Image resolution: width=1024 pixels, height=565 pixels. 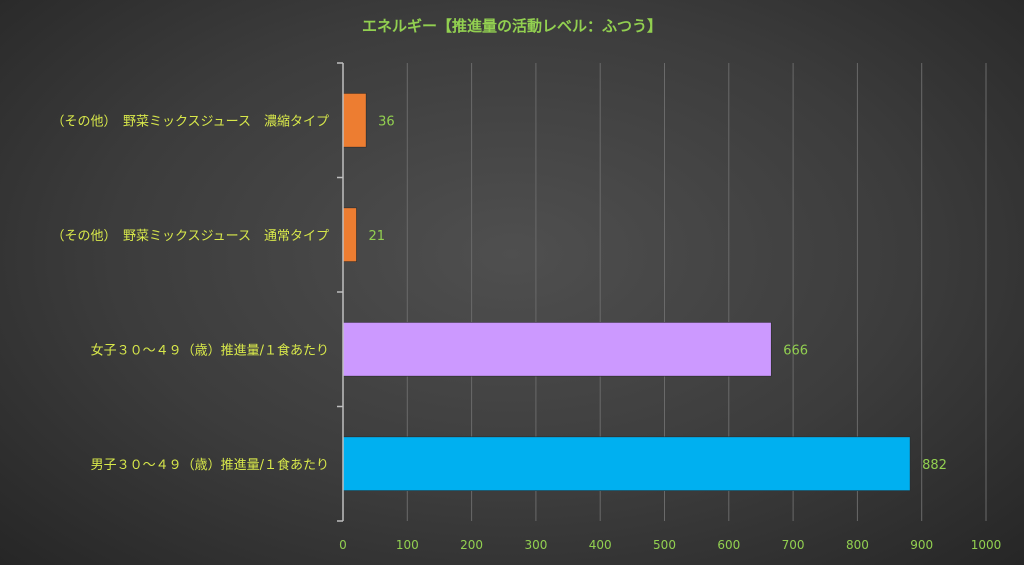 What do you see at coordinates (210, 350) in the screenshot?
I see `category-label: 女子３０～４９（歳）推進量/１食あたり` at bounding box center [210, 350].